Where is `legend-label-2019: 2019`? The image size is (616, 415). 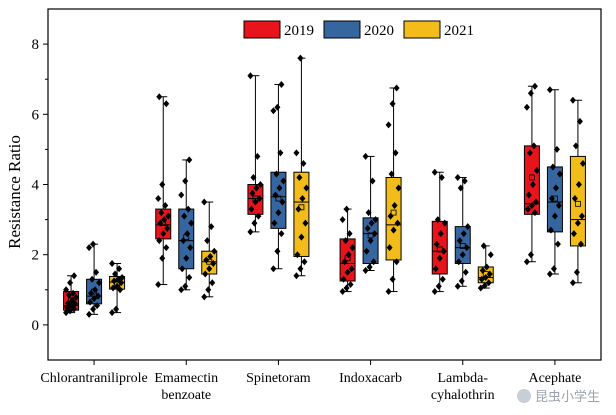 legend-label-2019: 2019 is located at coordinates (299, 31).